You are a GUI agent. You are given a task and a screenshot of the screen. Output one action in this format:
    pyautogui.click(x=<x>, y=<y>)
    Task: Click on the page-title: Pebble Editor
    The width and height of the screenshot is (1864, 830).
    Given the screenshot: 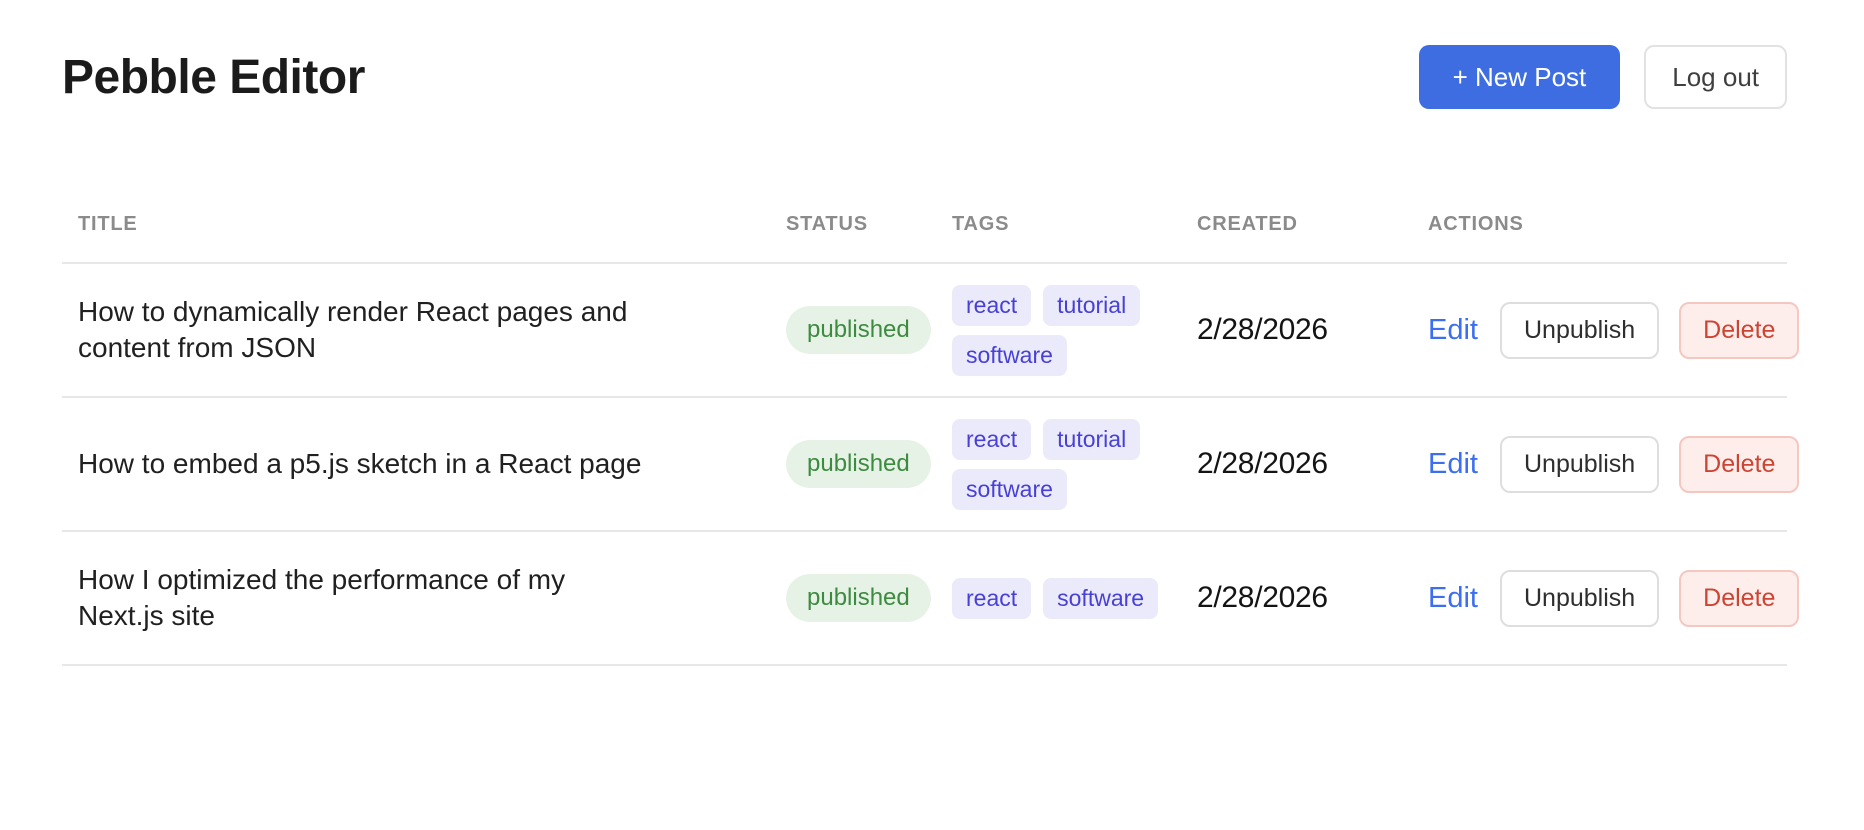 What is the action you would take?
    pyautogui.click(x=213, y=77)
    